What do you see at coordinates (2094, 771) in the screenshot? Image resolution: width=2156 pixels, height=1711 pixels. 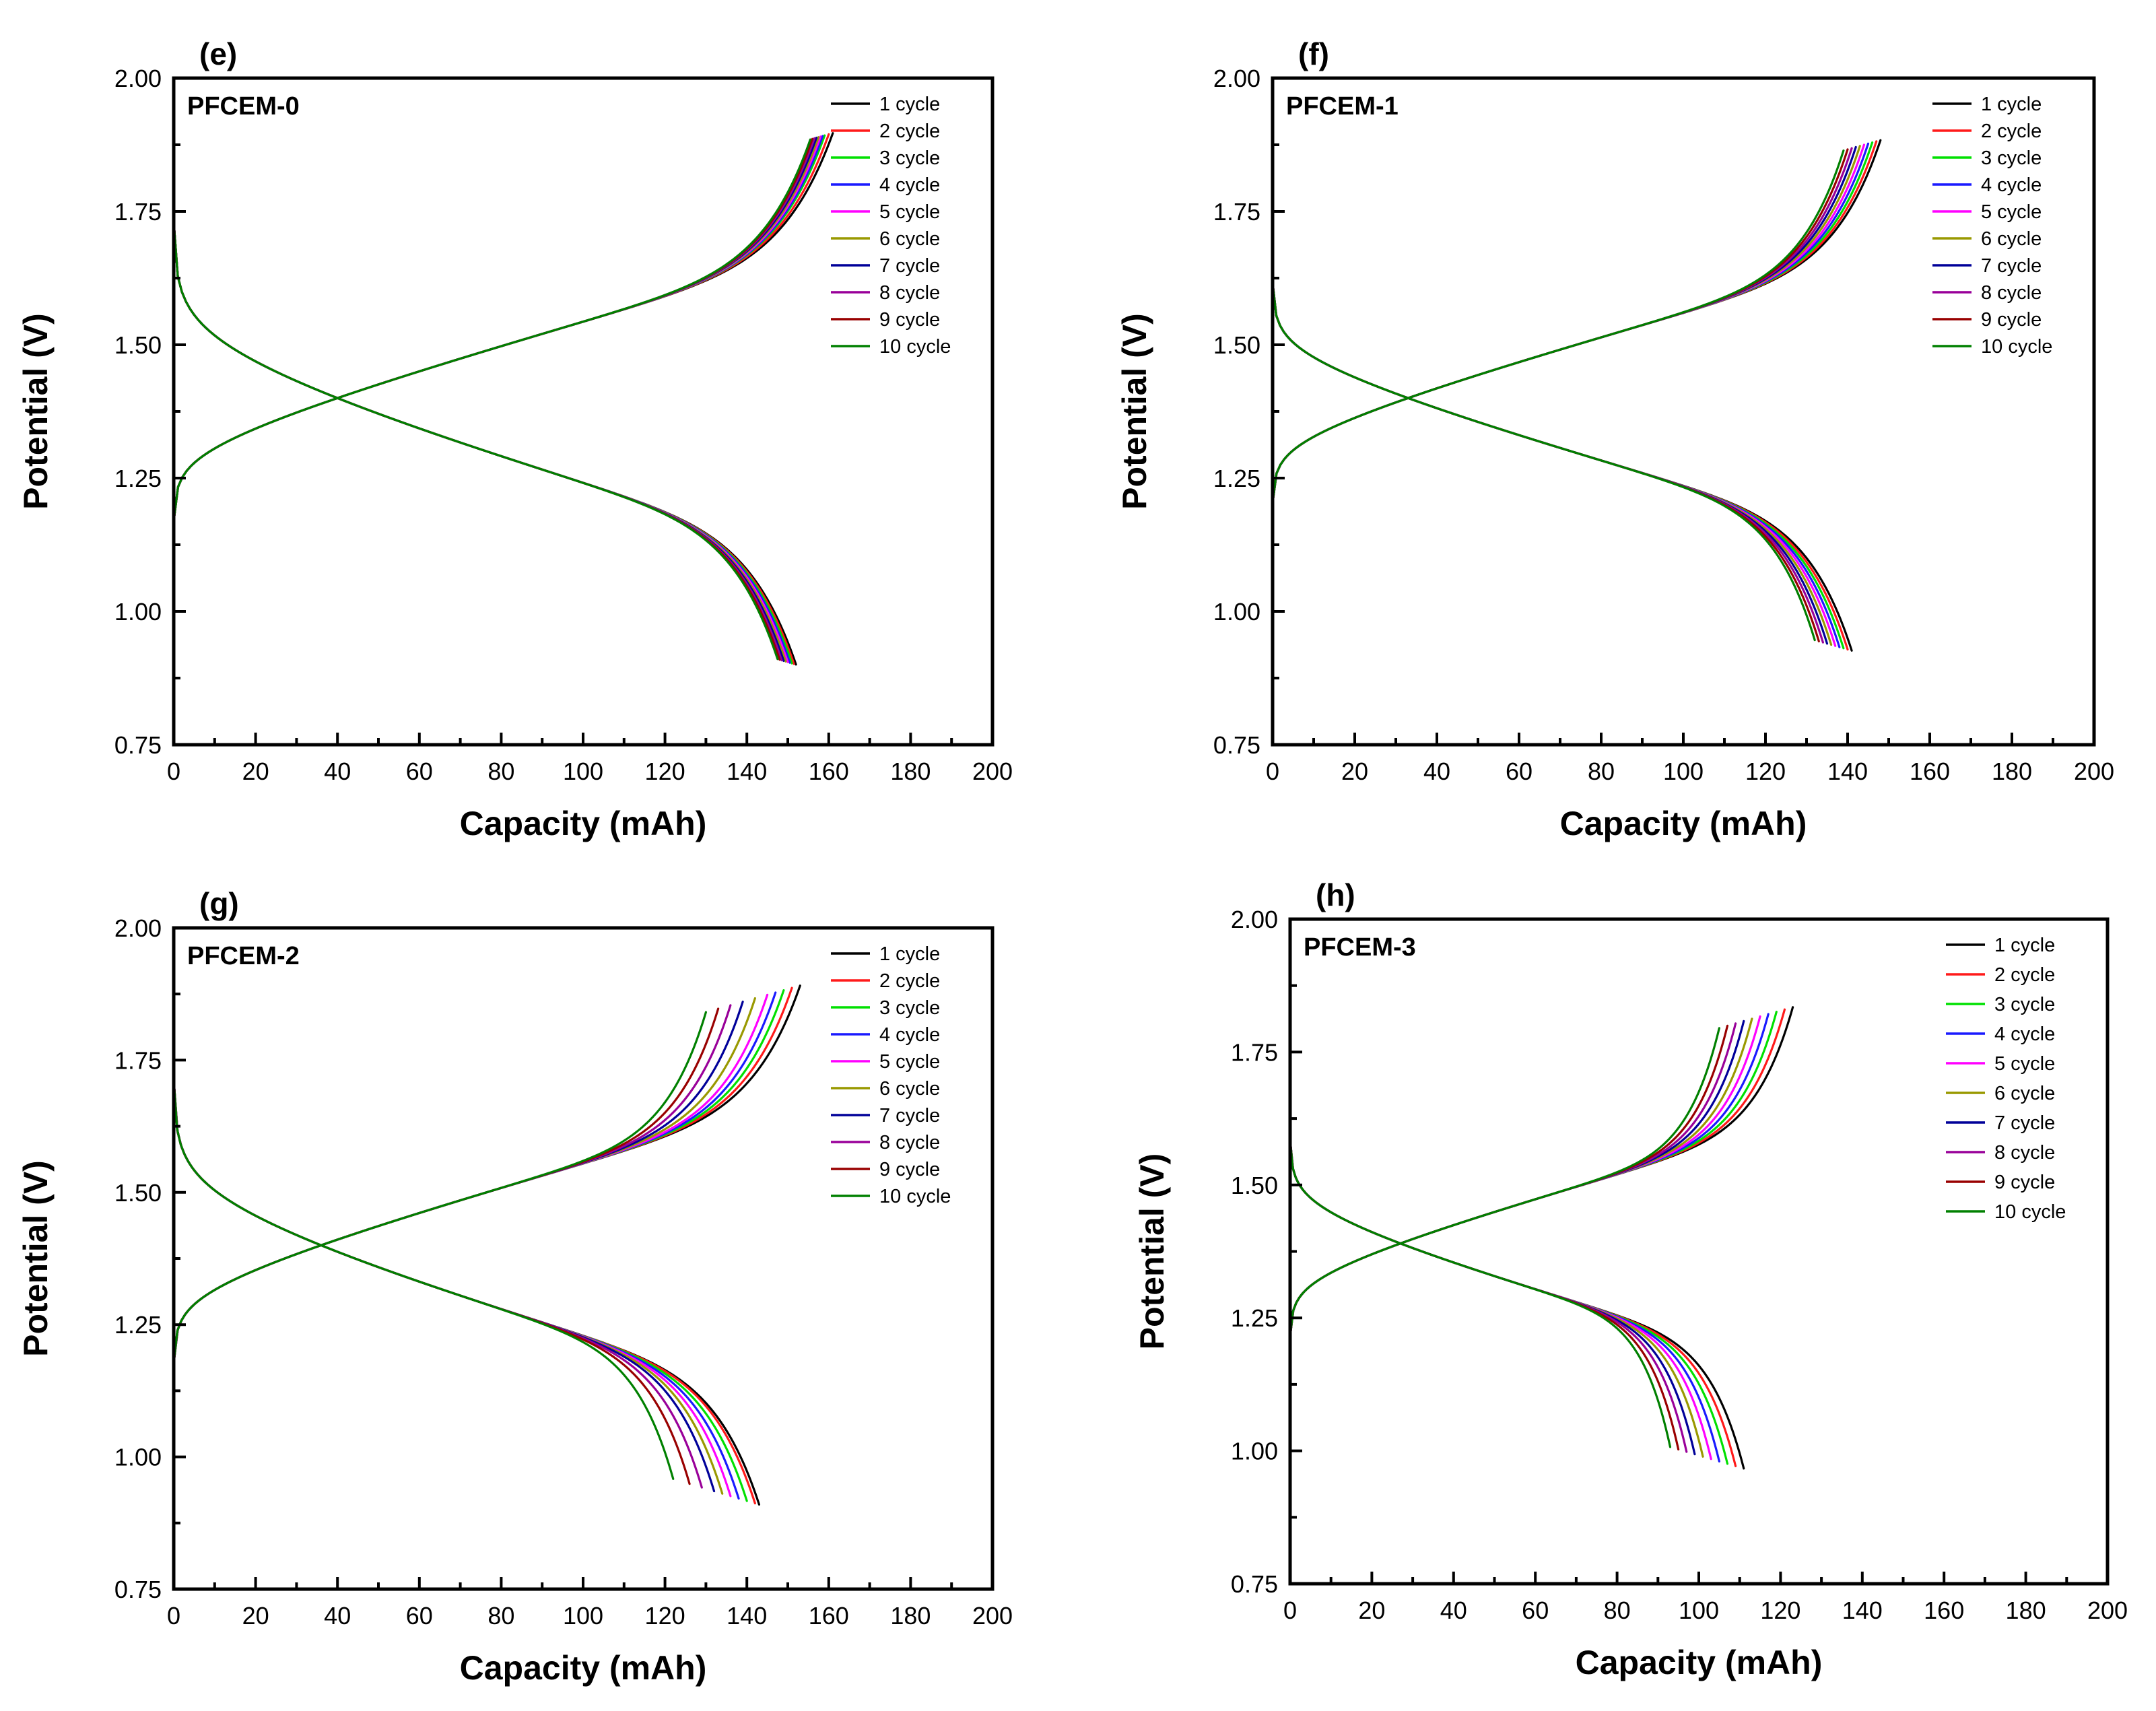 I see `x-tick-label: 200` at bounding box center [2094, 771].